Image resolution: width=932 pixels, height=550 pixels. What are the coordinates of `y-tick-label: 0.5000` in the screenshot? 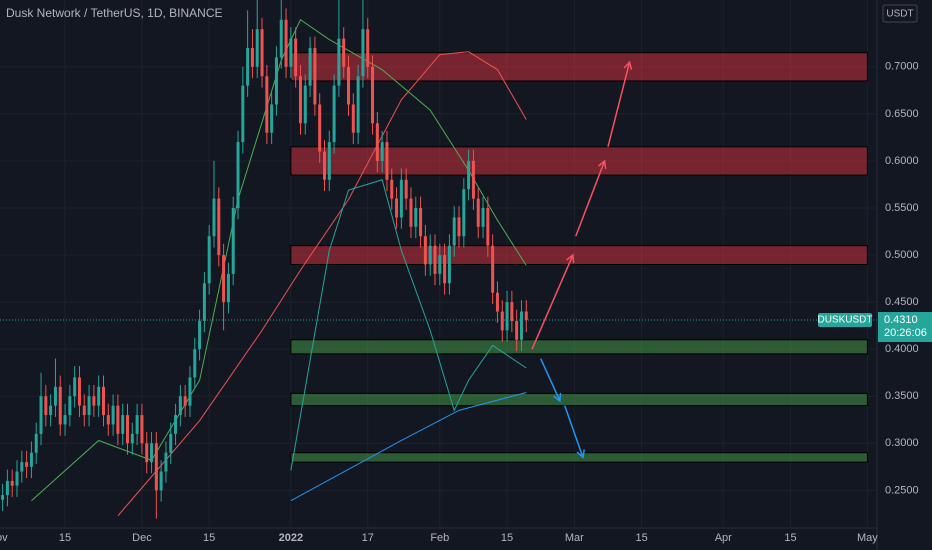 It's located at (902, 255).